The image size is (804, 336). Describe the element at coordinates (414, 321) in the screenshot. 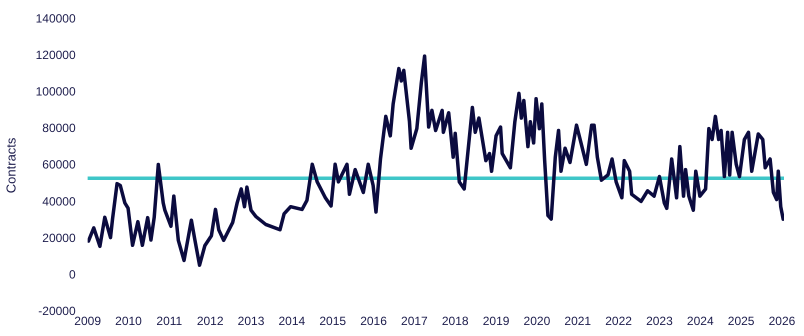

I see `x-tick-label: 2017` at that location.